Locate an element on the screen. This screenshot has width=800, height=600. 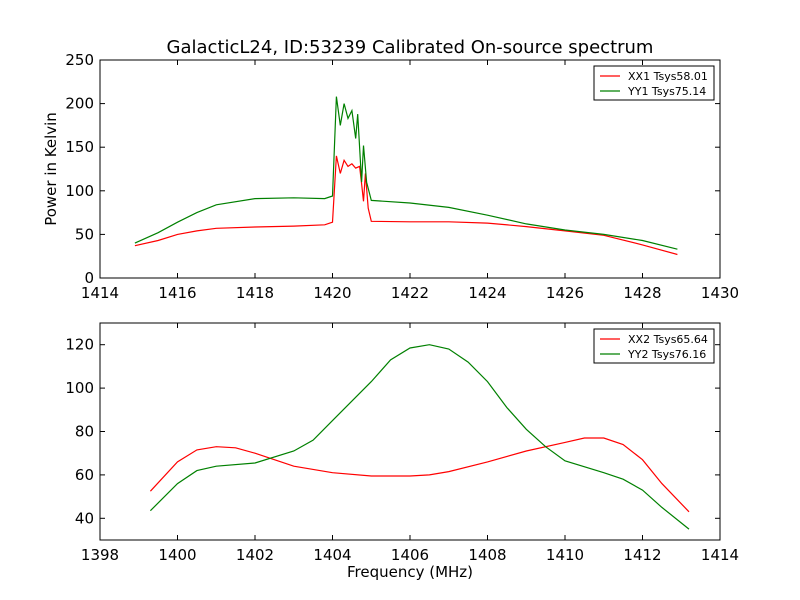
x-tick-label: 1424 is located at coordinates (487, 293).